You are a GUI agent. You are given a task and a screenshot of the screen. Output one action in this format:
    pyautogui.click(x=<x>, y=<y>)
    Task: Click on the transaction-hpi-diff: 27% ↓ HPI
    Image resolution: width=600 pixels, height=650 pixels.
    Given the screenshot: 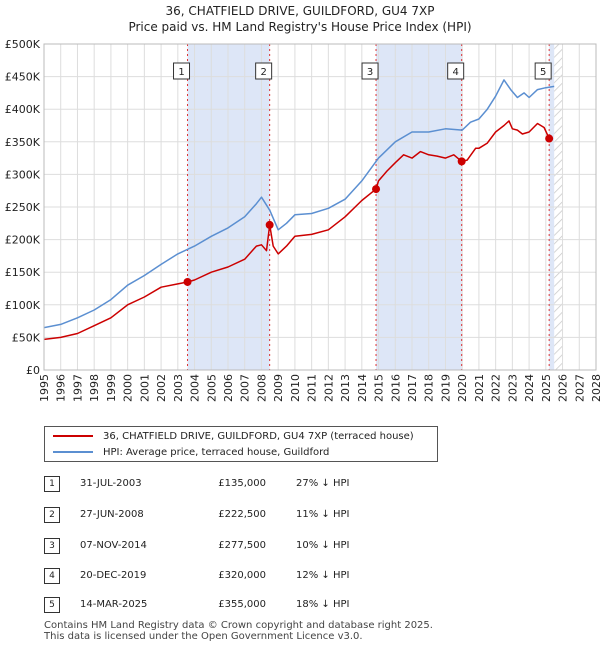 What is the action you would take?
    pyautogui.click(x=323, y=483)
    